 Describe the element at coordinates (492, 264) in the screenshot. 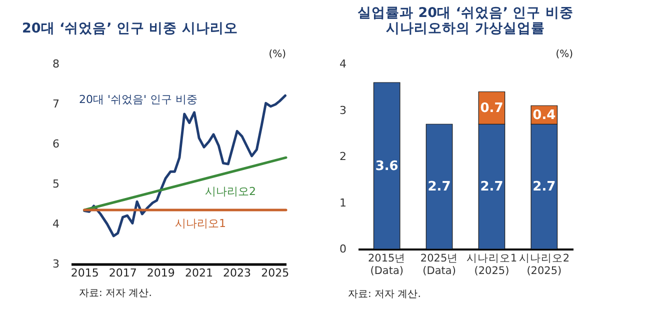

I see `x-tick-label: 시나리오1 (2025)` at that location.